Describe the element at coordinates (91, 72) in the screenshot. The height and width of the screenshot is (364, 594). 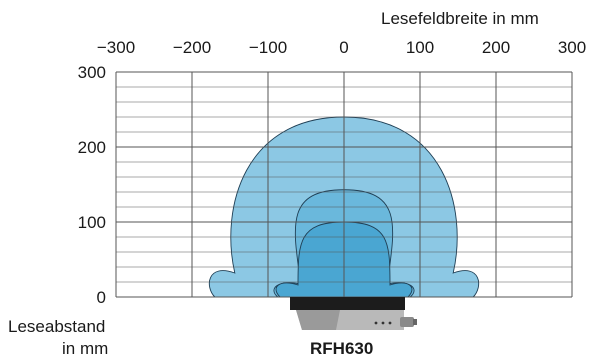
I see `y-tick-label: 300` at that location.